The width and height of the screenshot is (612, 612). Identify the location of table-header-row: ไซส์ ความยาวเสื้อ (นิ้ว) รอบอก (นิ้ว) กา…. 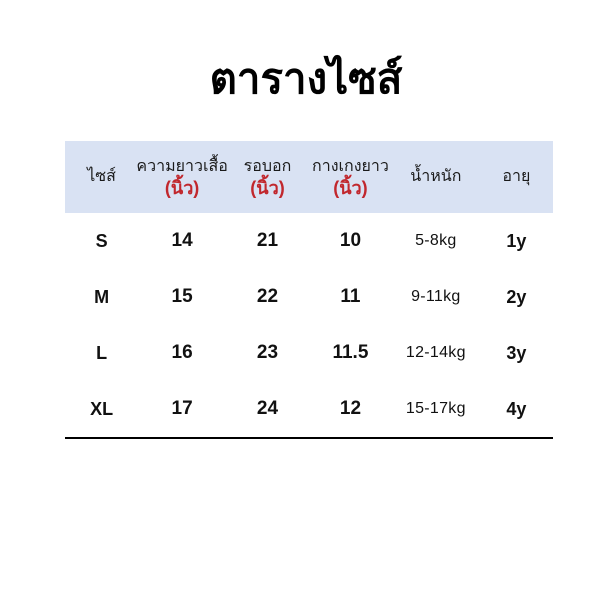
(309, 177).